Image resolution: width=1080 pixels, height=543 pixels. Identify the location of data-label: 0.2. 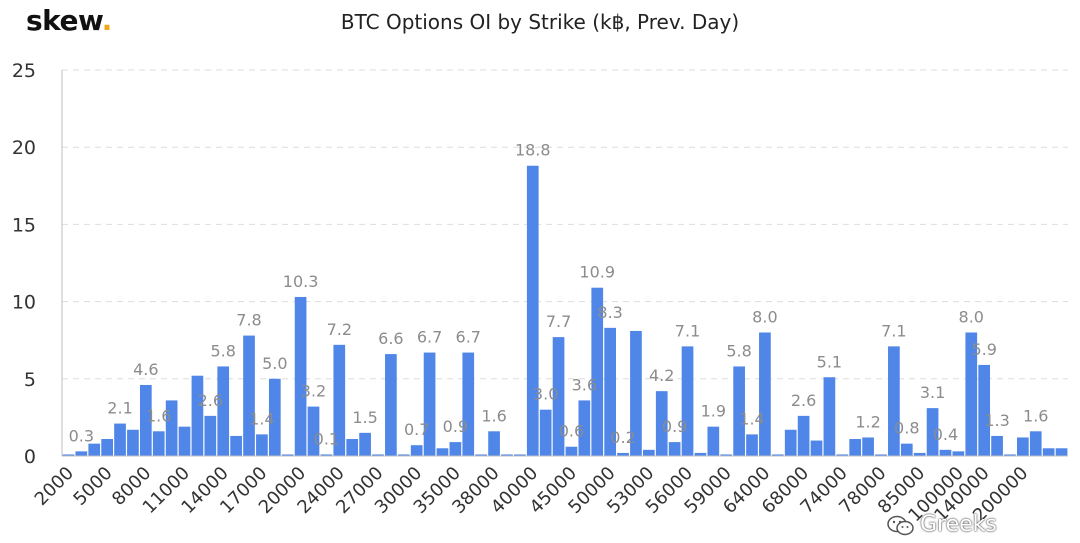
(622, 437).